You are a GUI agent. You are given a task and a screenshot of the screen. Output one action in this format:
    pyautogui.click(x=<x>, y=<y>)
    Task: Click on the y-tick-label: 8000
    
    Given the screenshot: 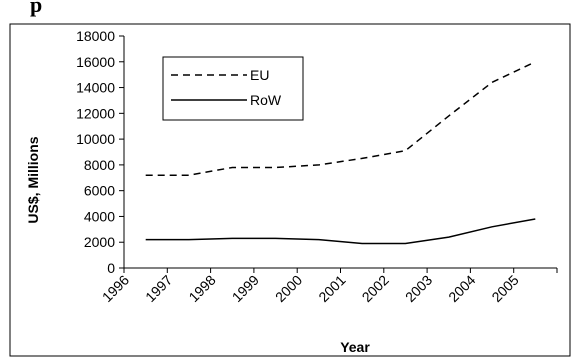 What is the action you would take?
    pyautogui.click(x=99, y=165)
    